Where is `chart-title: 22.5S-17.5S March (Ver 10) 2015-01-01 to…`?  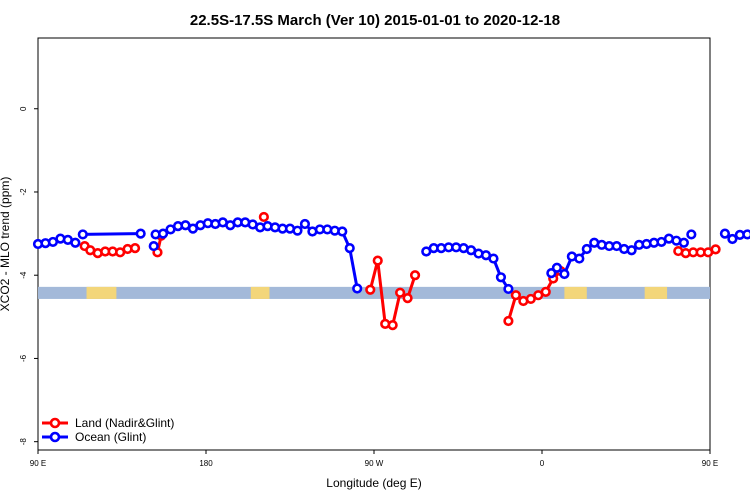
chart-title: 22.5S-17.5S March (Ver 10) 2015-01-01 to… is located at coordinates (375, 20).